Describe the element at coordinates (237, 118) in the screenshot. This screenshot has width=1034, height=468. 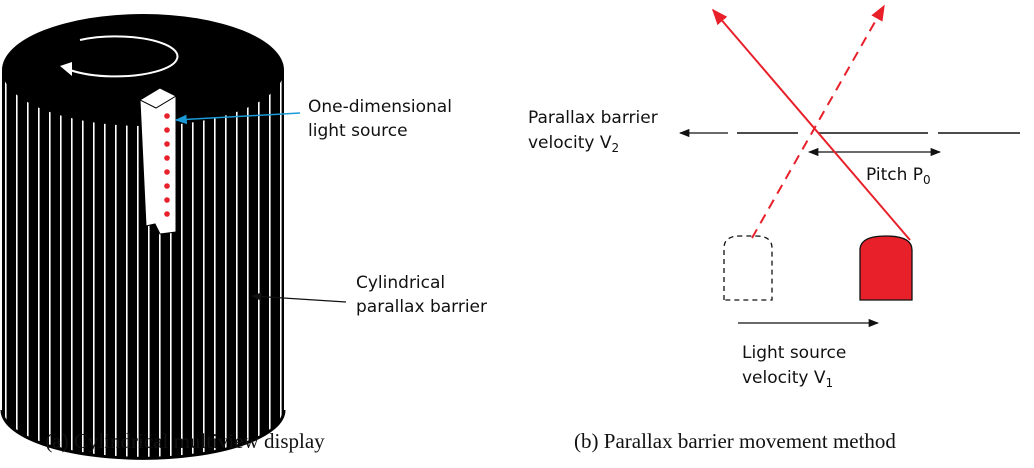
I see `source-pointer` at that location.